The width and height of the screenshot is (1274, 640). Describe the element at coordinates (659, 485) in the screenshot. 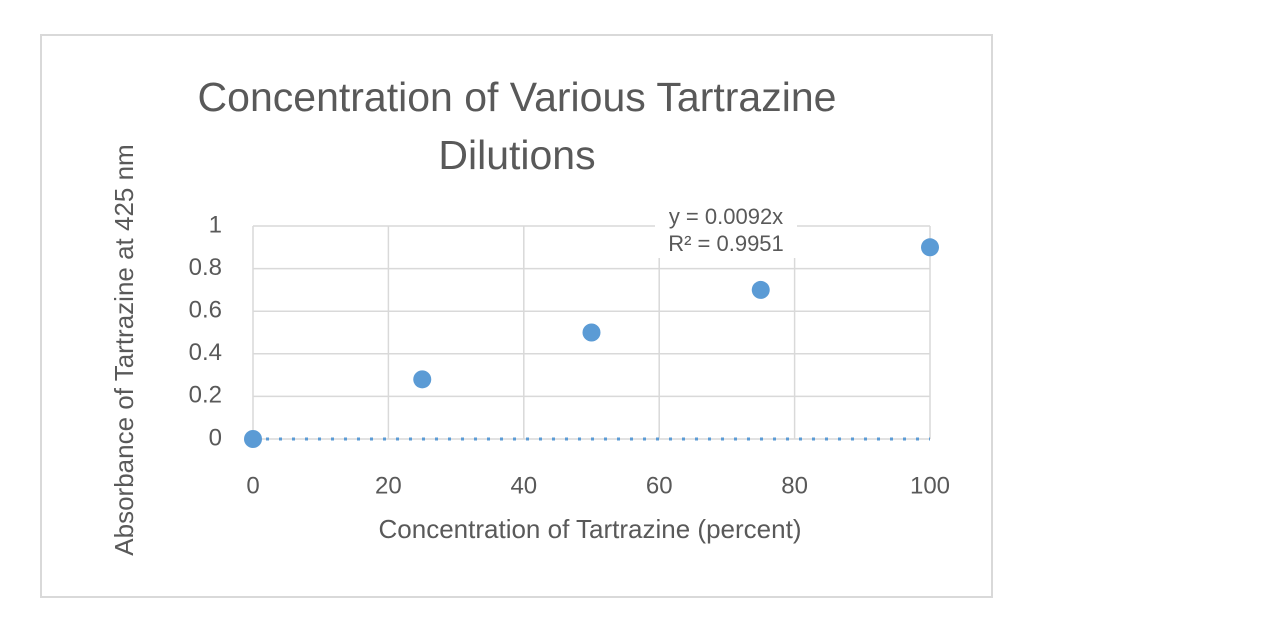

I see `x-tick-label: 60` at that location.